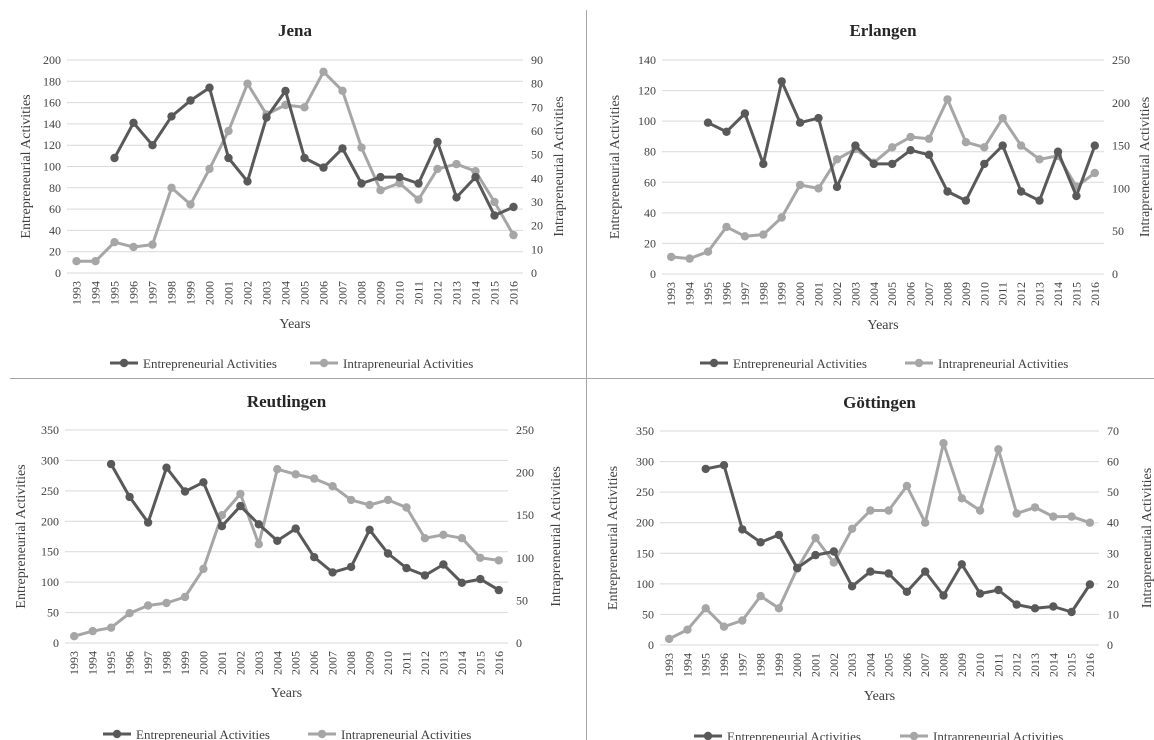  Describe the element at coordinates (902, 141) in the screenshot. I see `series-line-entrepreneurial` at that location.